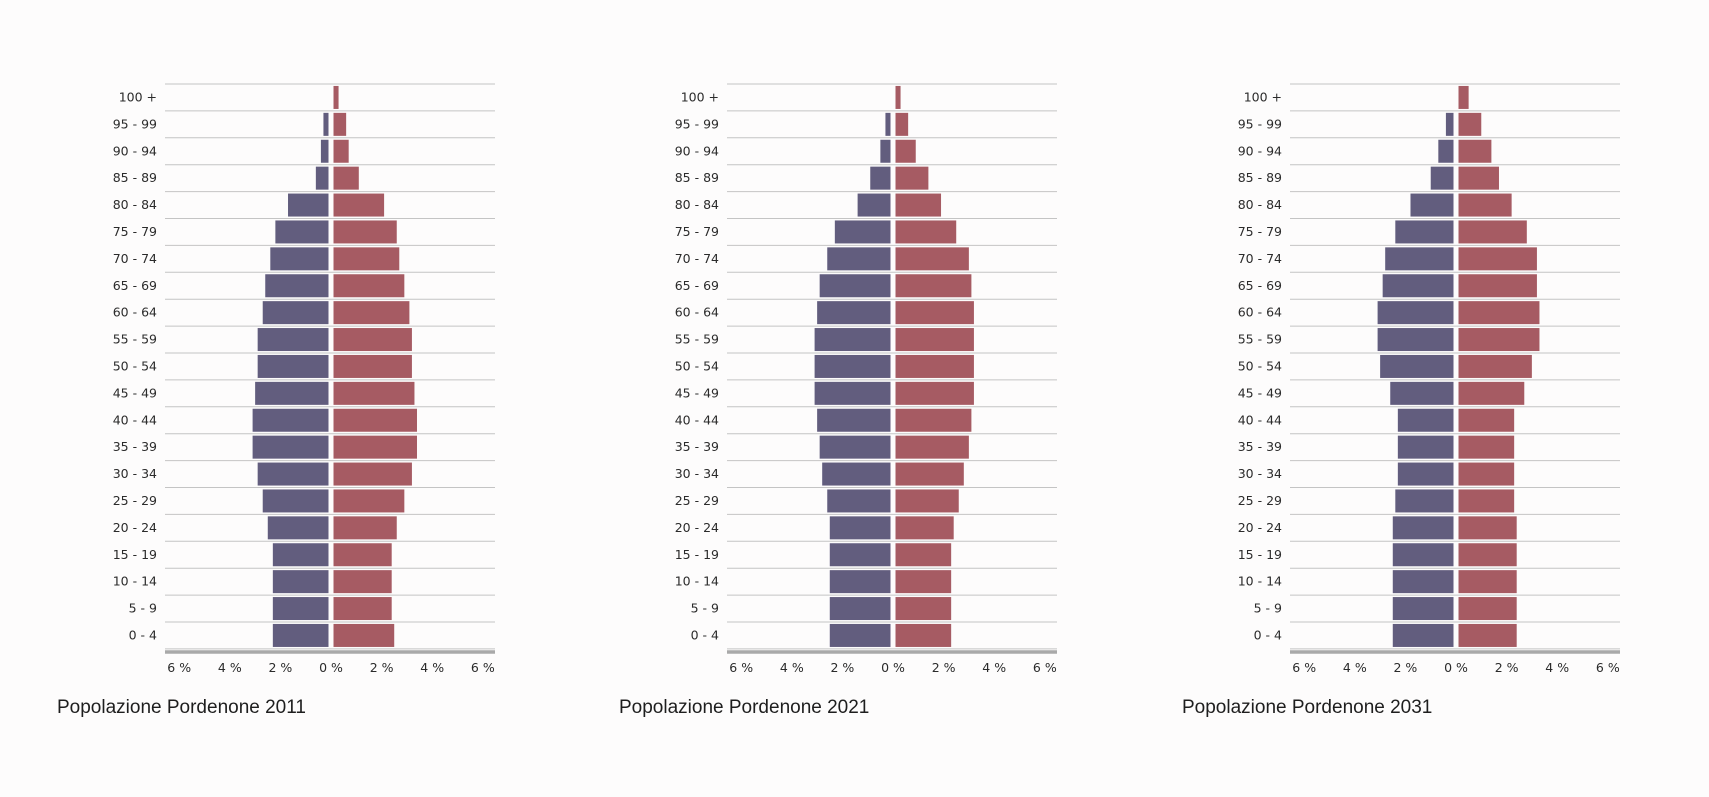 The width and height of the screenshot is (1709, 797). What do you see at coordinates (135, 419) in the screenshot?
I see `age-group-label: 40 - 44` at bounding box center [135, 419].